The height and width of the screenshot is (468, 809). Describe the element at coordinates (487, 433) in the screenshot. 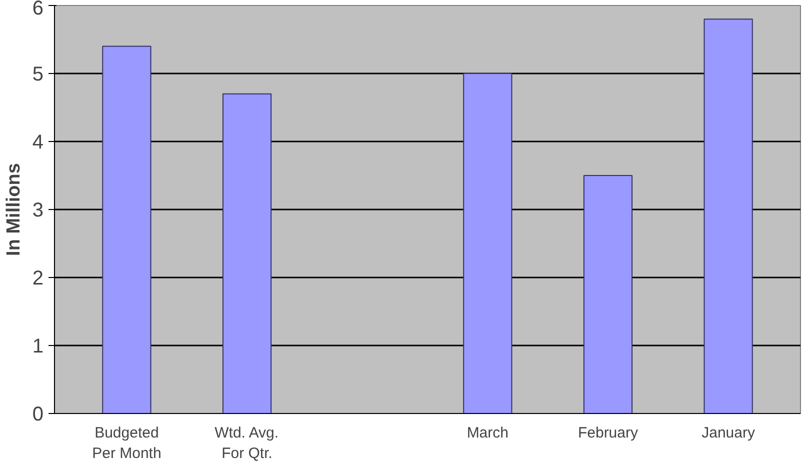

I see `x-tick-label: March` at that location.